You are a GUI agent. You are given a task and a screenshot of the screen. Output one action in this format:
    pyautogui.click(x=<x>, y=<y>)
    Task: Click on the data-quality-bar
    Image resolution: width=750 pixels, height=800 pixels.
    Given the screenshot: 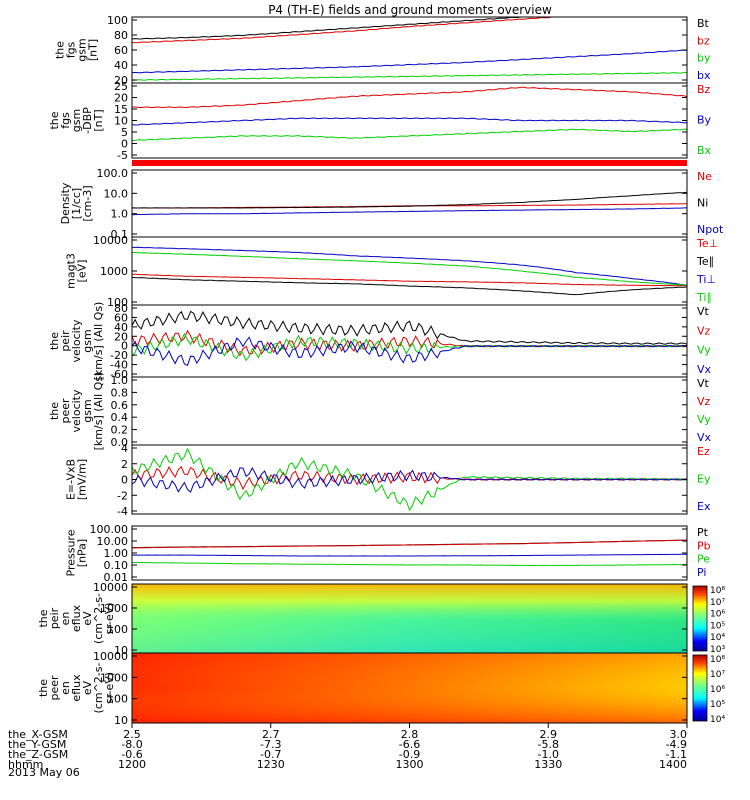 What is the action you would take?
    pyautogui.click(x=409, y=163)
    